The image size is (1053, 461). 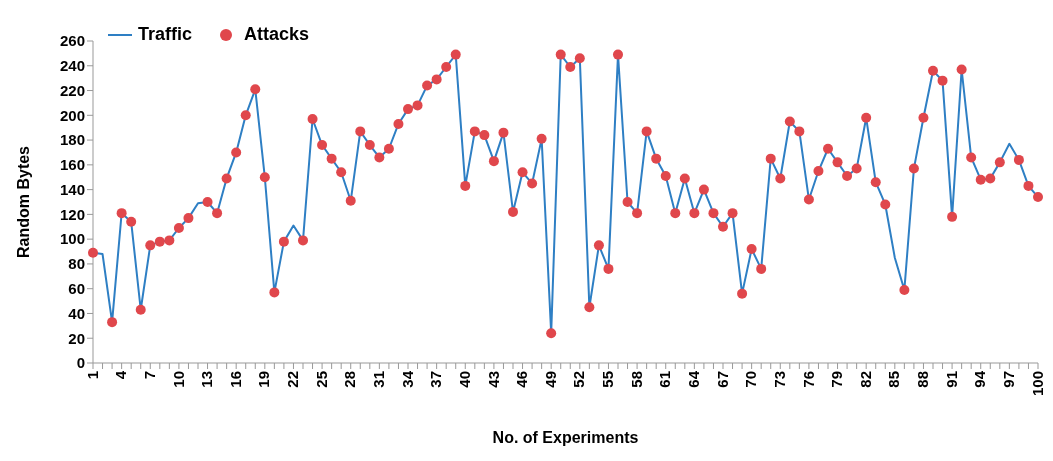 What do you see at coordinates (694, 379) in the screenshot?
I see `x-tick-label: 64` at bounding box center [694, 379].